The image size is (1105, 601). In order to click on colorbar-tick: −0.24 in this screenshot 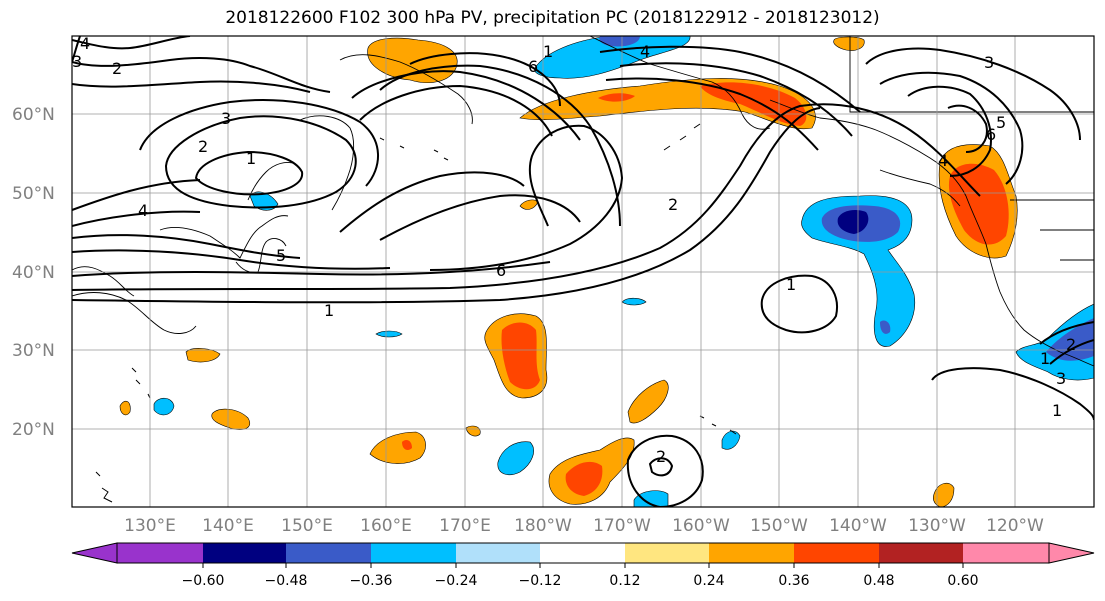, I will do `click(456, 581)`.